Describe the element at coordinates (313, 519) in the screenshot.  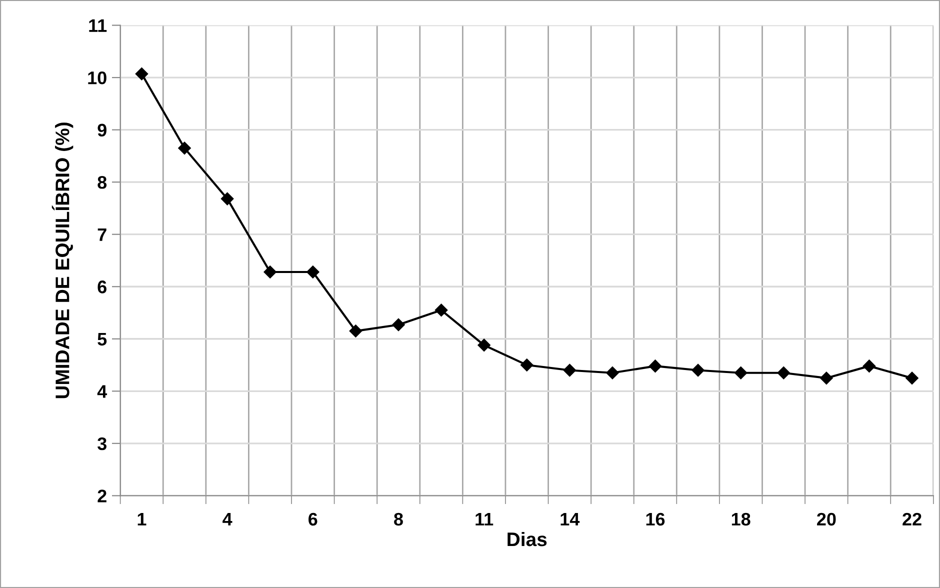
I see `x-tick-label: 6` at that location.